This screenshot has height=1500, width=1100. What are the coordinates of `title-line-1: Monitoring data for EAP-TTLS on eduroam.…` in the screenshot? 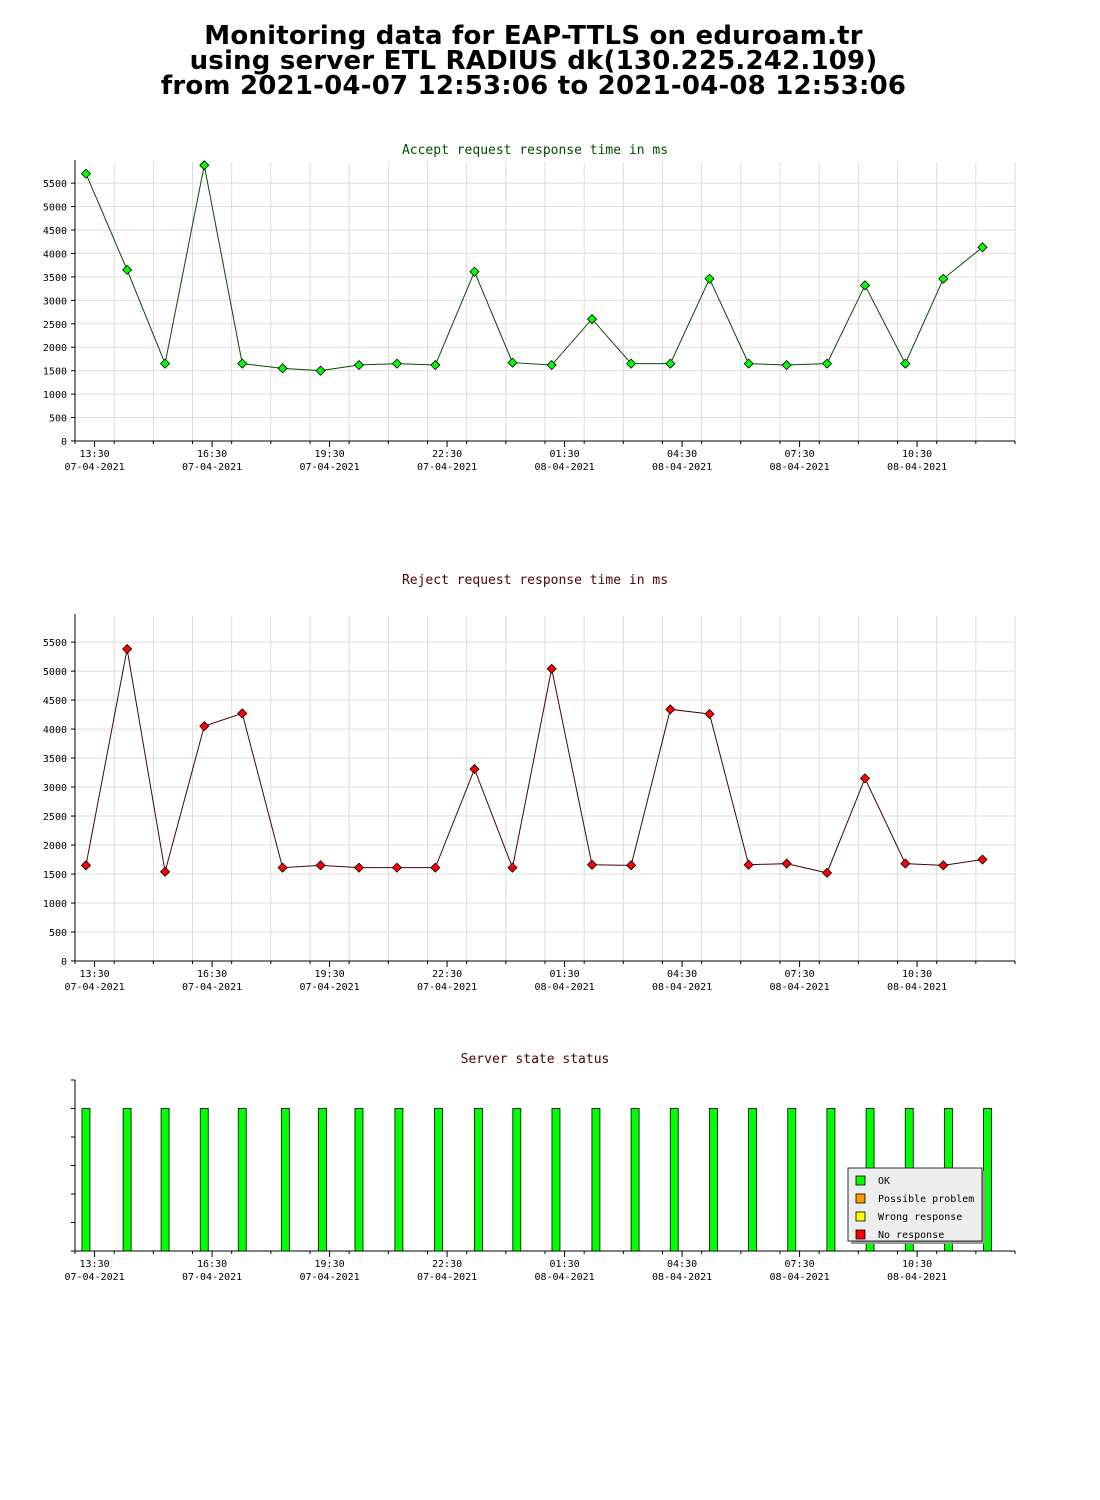 It's located at (533, 36).